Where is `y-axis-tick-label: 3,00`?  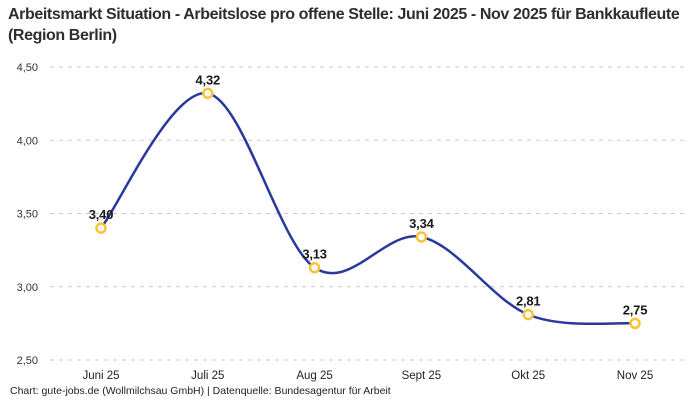
y-axis-tick-label: 3,00 is located at coordinates (27, 288).